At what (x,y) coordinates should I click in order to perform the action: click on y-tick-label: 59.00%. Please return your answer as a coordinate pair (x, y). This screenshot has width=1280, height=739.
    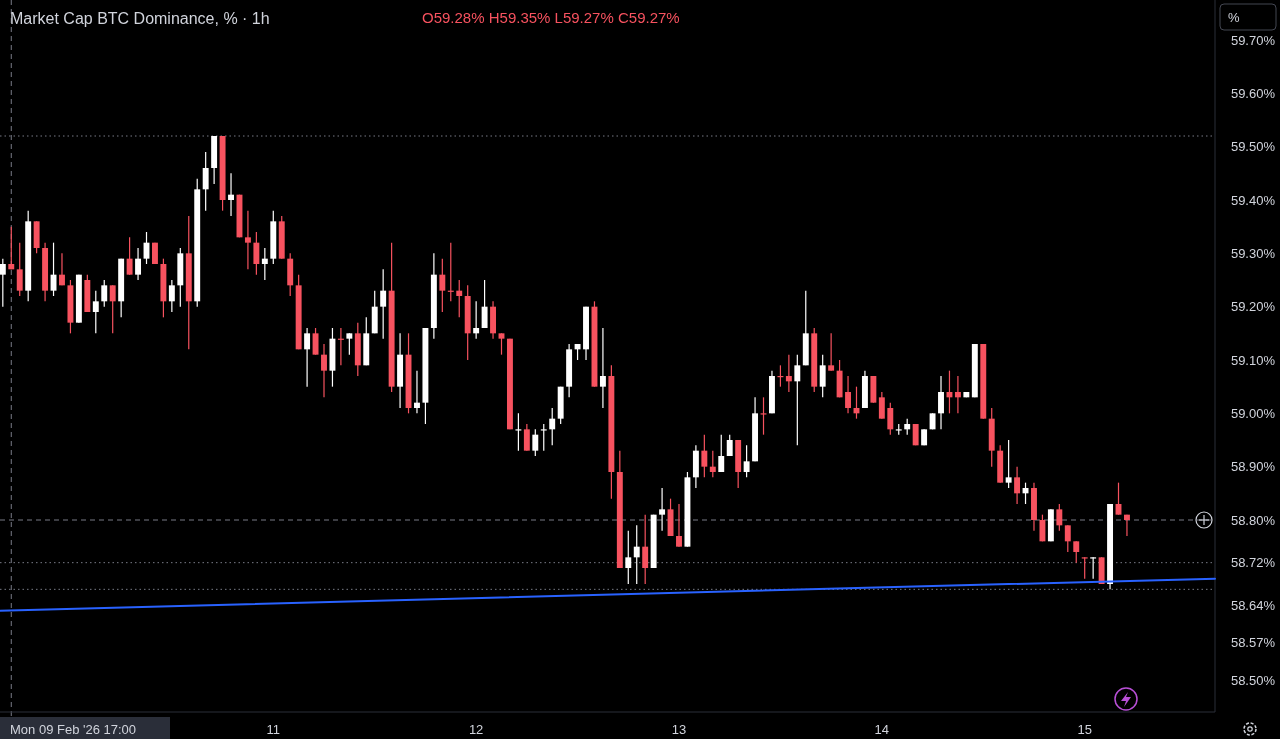
    Looking at the image, I should click on (1253, 413).